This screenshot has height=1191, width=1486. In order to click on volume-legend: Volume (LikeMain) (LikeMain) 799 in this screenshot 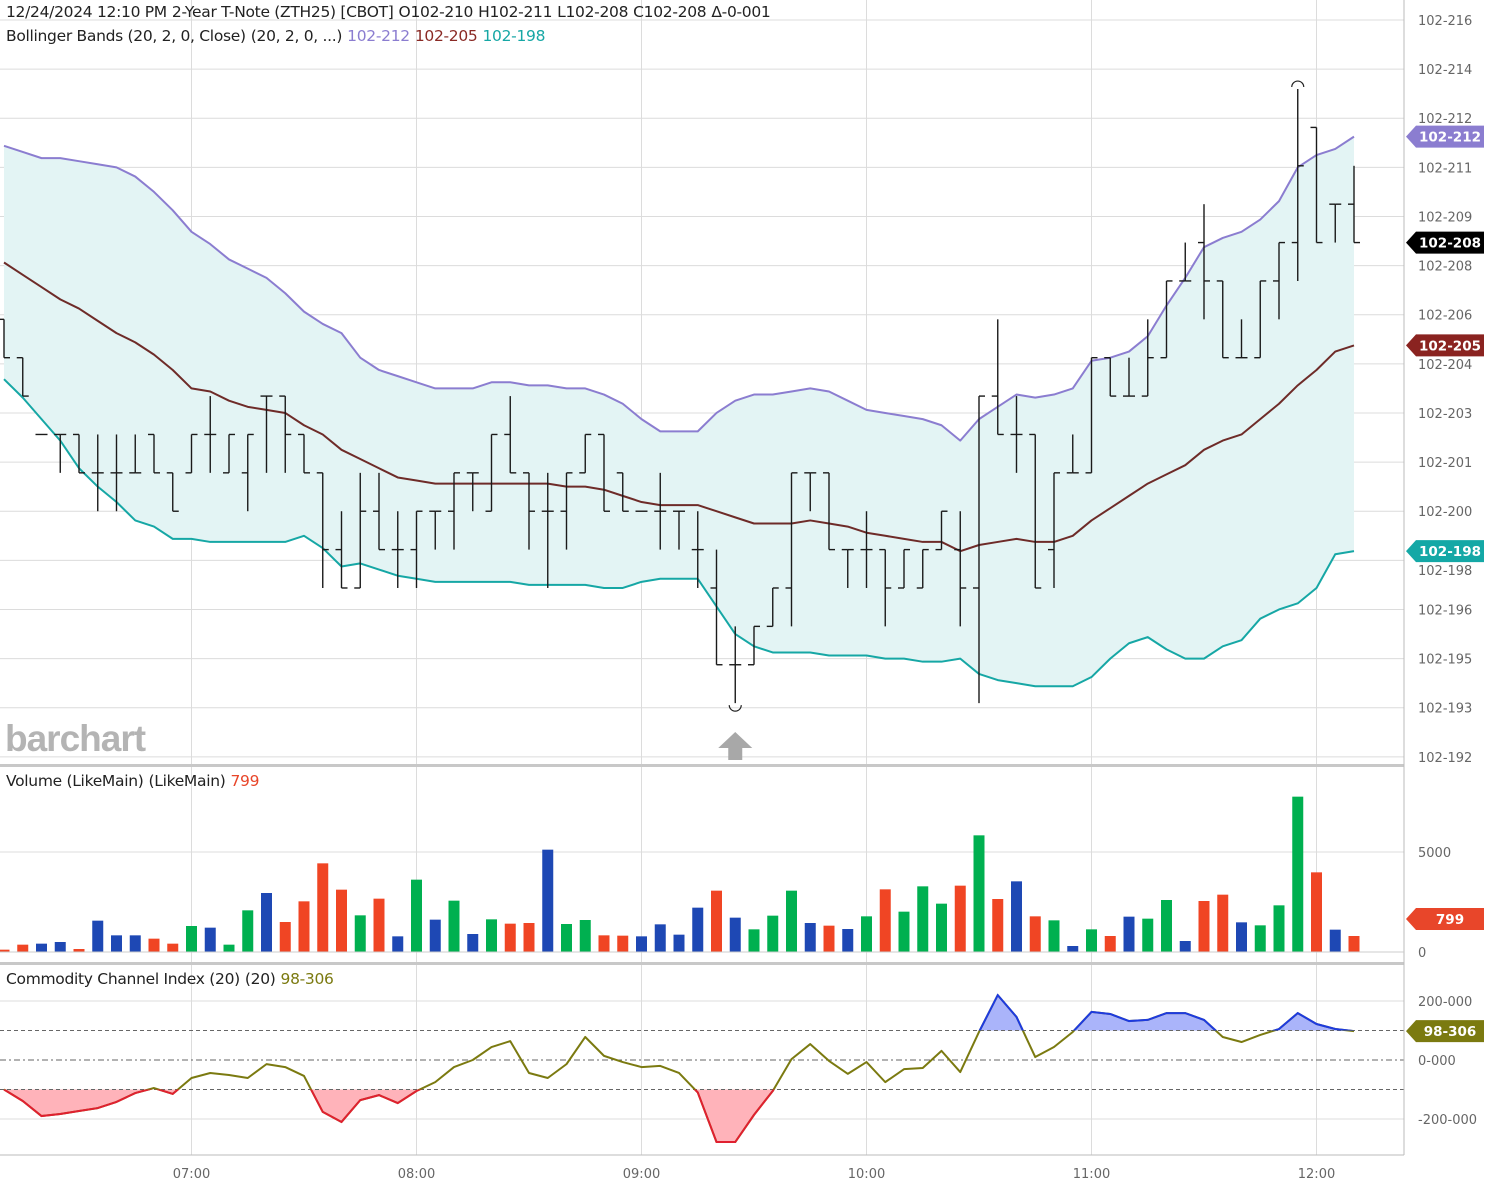, I will do `click(135, 781)`.